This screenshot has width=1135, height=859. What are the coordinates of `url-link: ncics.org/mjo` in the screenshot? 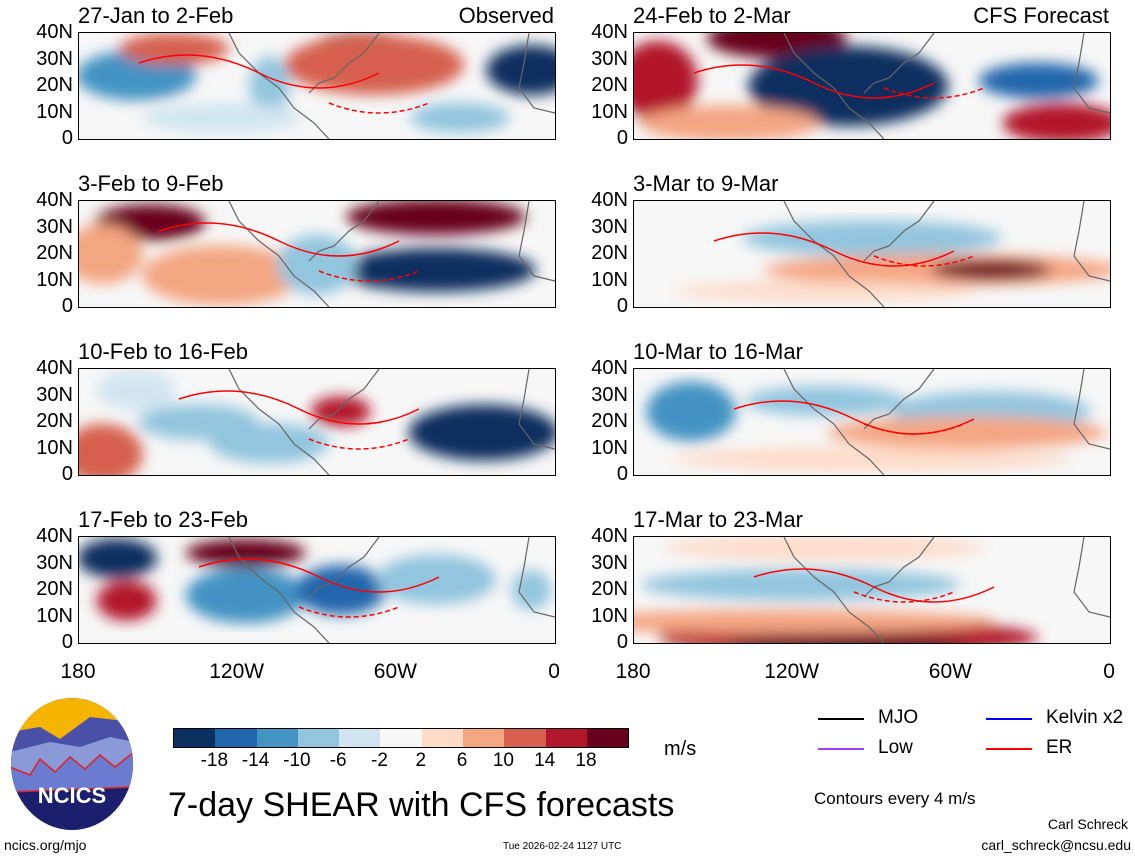 It's located at (45, 845).